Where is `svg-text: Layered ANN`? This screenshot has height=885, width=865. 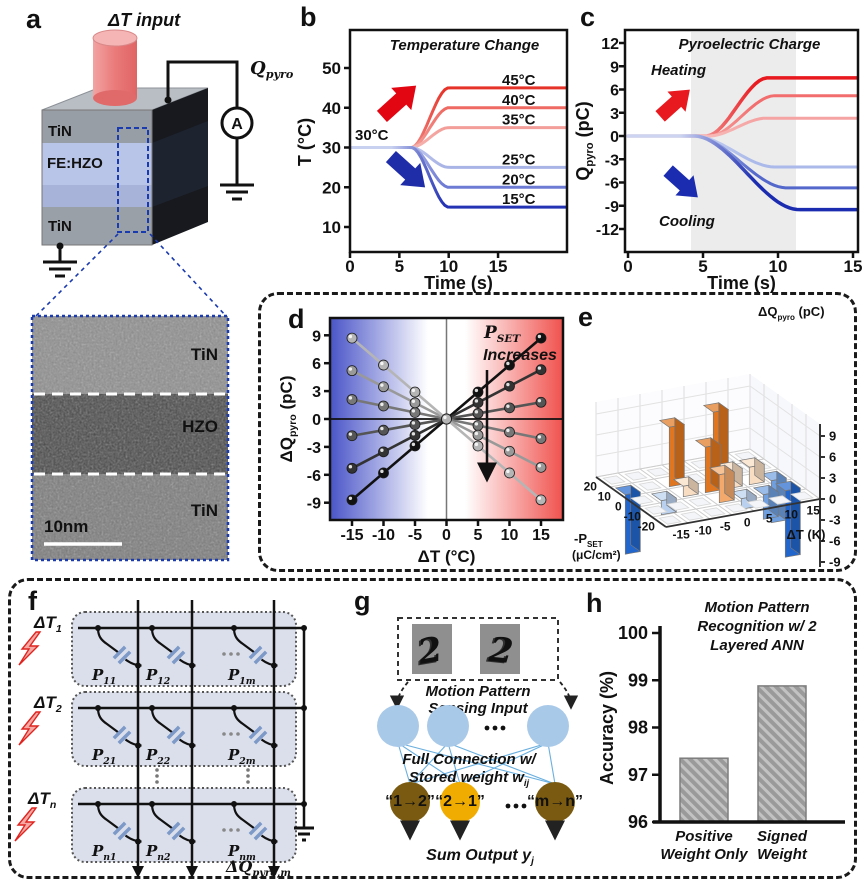
svg-text: Layered ANN is located at coordinates (757, 645).